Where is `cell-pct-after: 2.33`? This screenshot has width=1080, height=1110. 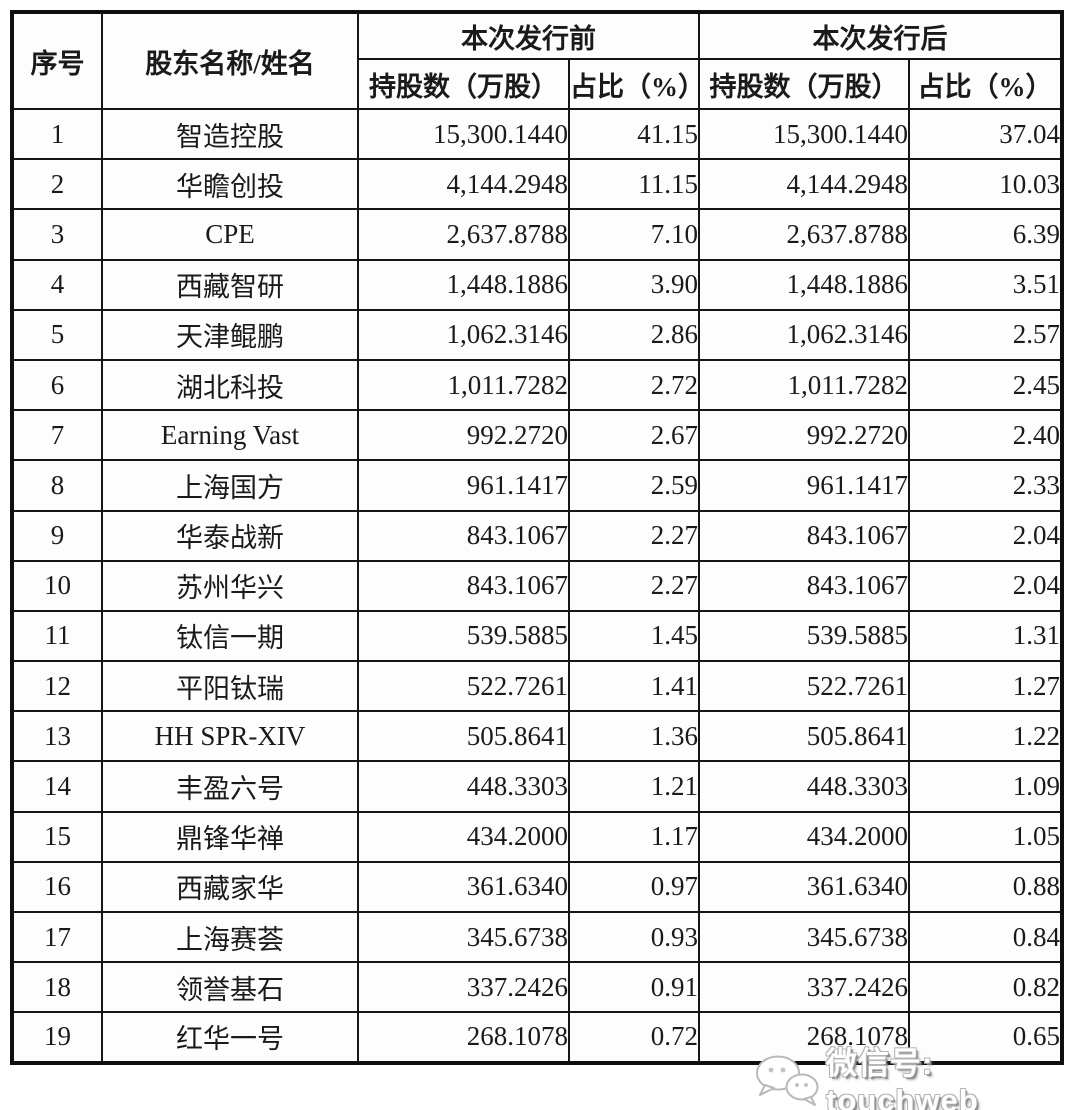
cell-pct-after: 2.33 is located at coordinates (985, 485).